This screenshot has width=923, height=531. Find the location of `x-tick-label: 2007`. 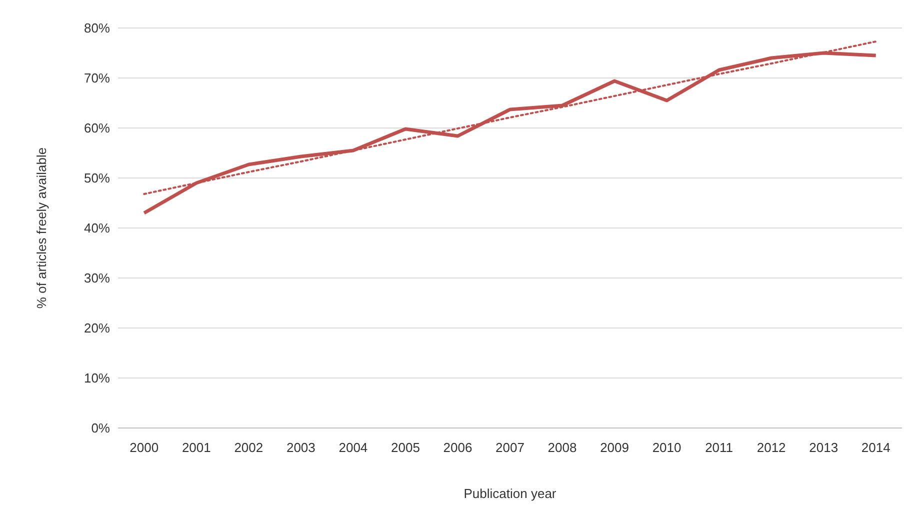

x-tick-label: 2007 is located at coordinates (510, 447).